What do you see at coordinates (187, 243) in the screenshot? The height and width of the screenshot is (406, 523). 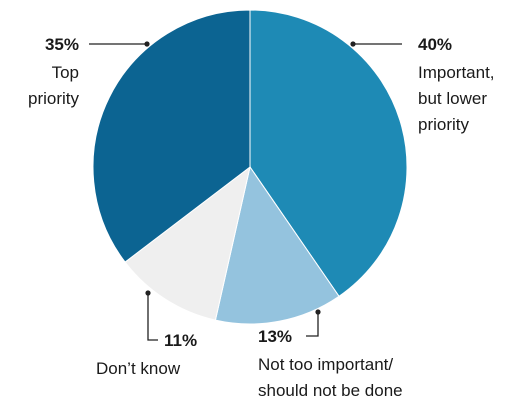 I see `pie-slice-dont-know` at bounding box center [187, 243].